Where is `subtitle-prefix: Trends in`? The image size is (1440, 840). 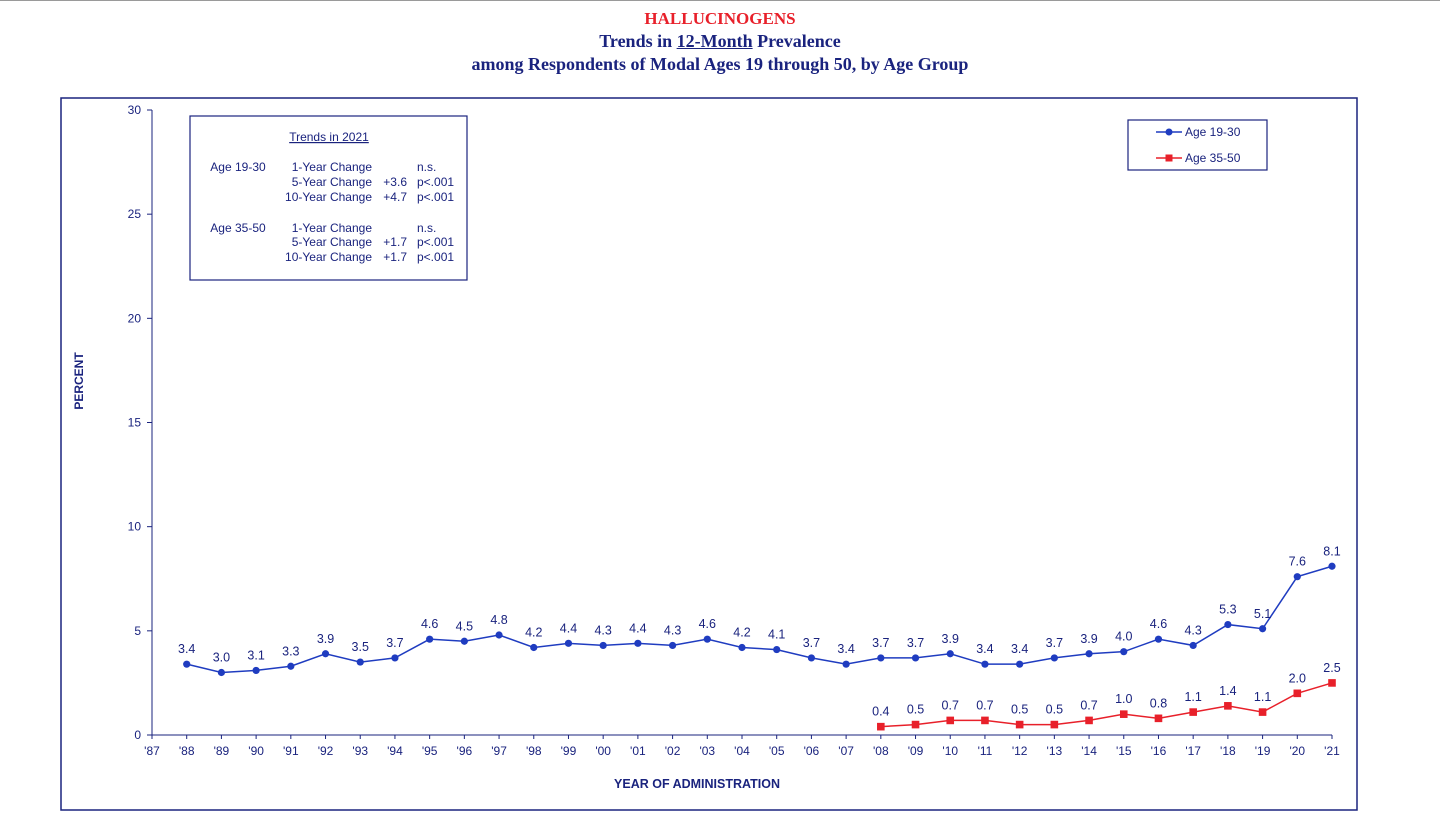 subtitle-prefix: Trends in is located at coordinates (638, 41).